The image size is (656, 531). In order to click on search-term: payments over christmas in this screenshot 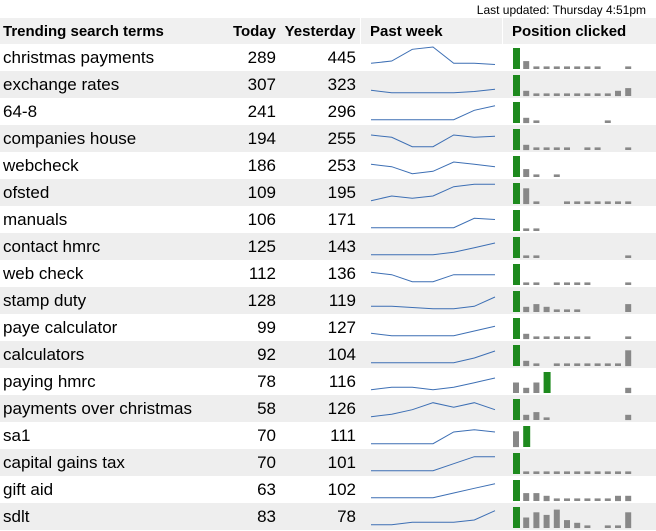, I will do `click(100, 408)`.